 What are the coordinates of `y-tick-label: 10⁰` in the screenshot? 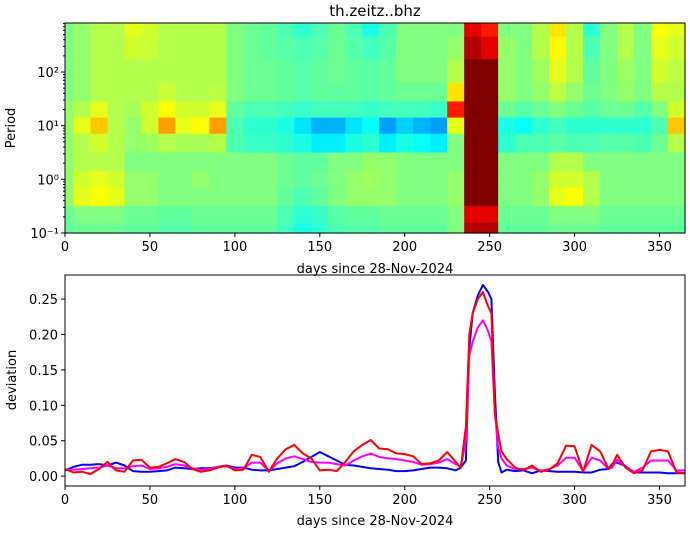 It's located at (48, 180).